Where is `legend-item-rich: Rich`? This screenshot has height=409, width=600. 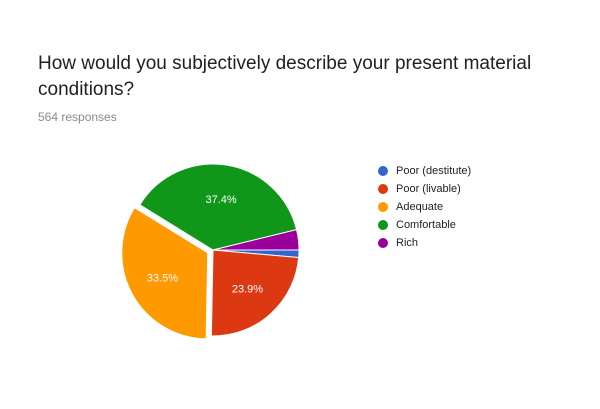 legend-item-rich: Rich is located at coordinates (424, 243).